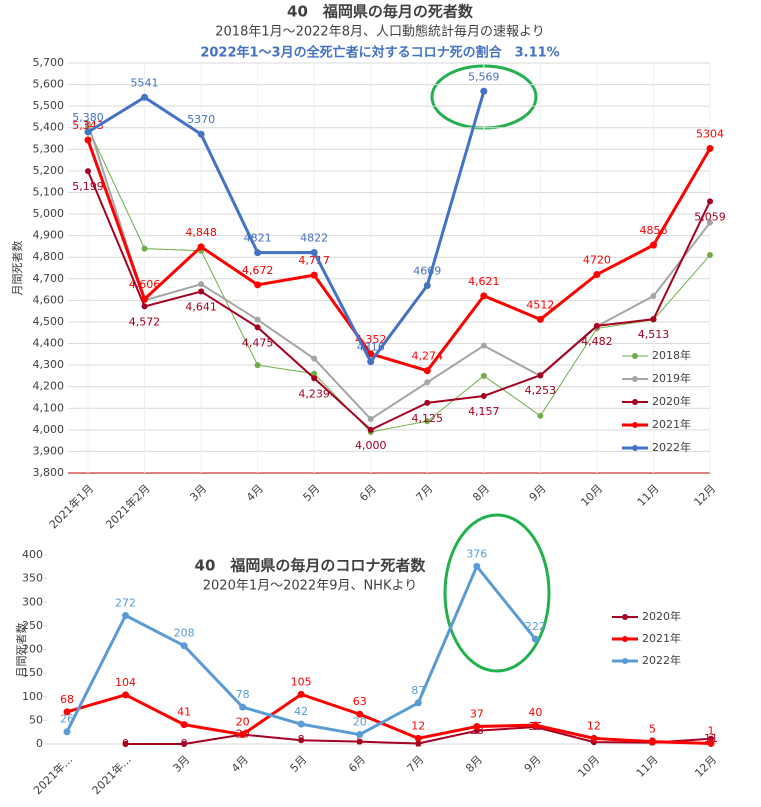 This screenshot has height=807, width=761. Describe the element at coordinates (314, 393) in the screenshot. I see `data-label: 4,239` at that location.